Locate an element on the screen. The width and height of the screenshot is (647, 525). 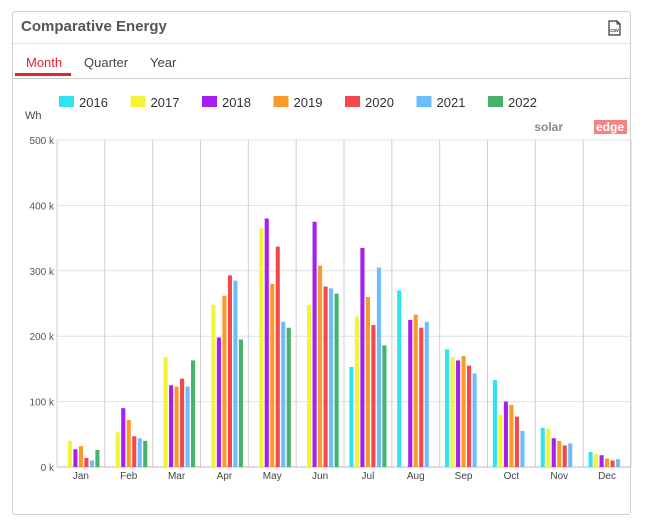
y-axis-unit-label: Wh is located at coordinates (33, 116).